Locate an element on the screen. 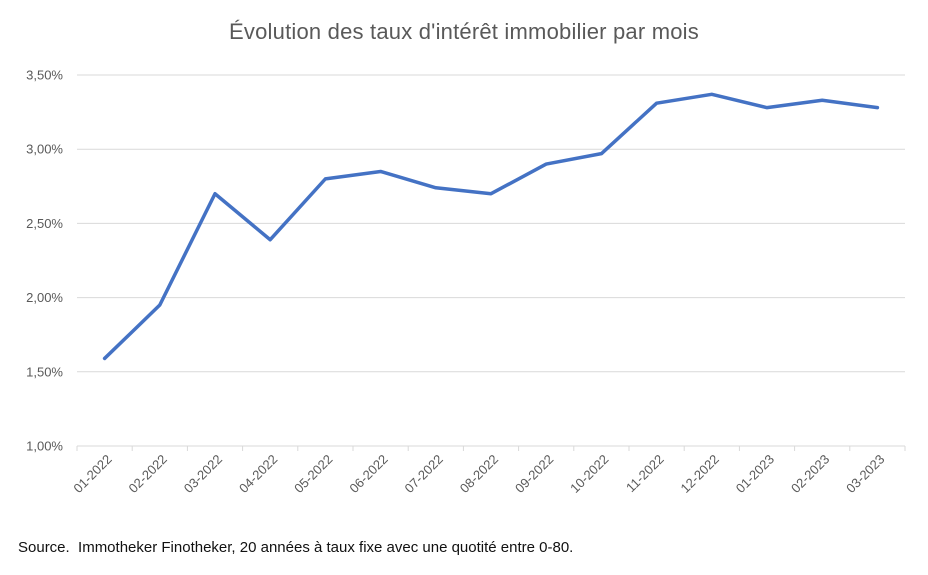 This screenshot has width=928, height=575. y-axis-tick-label: 2,00% is located at coordinates (44, 297).